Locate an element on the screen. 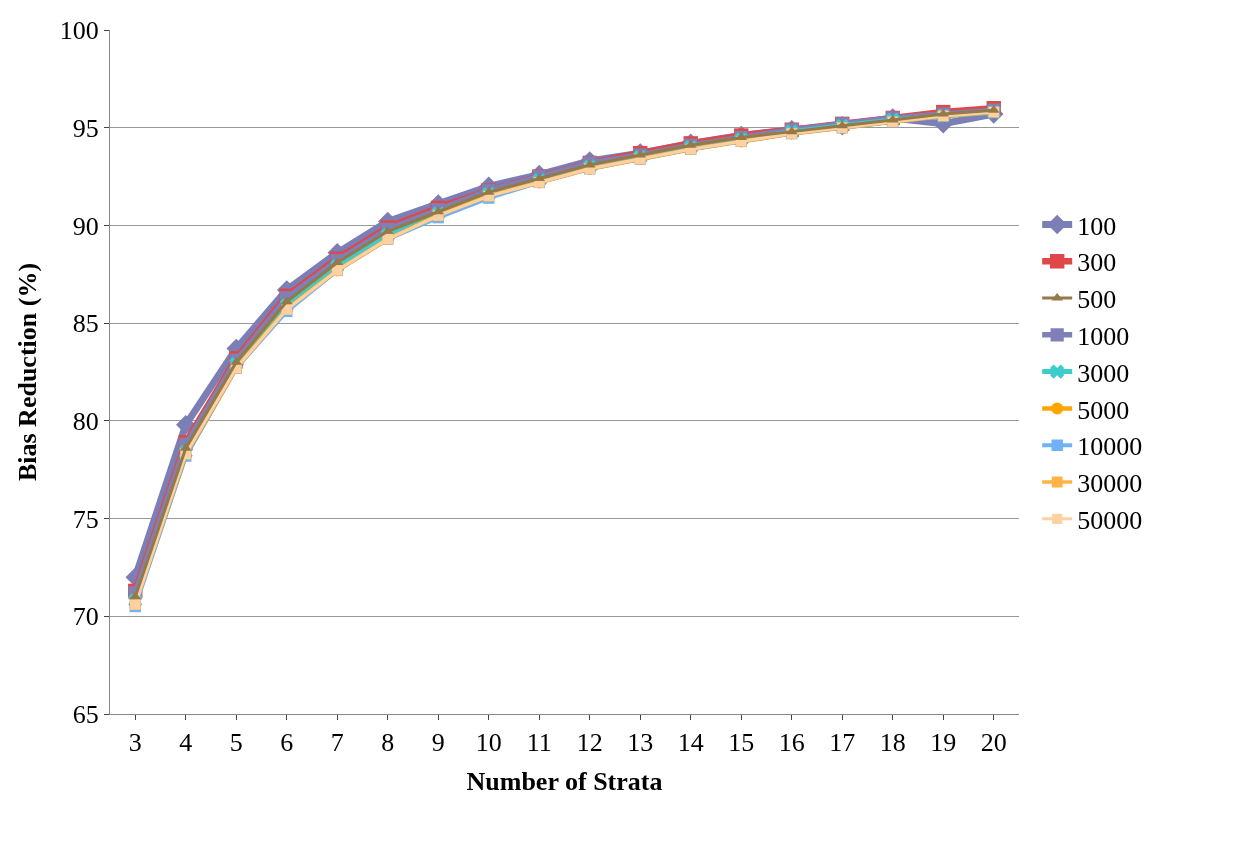  legend-label: 3000 is located at coordinates (1103, 373).